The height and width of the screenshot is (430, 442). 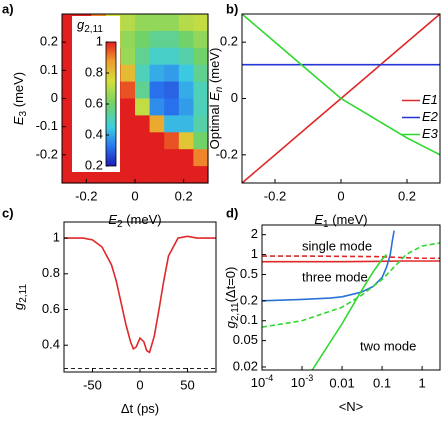 What do you see at coordinates (47, 125) in the screenshot?
I see `y-tick-label: -0.1` at bounding box center [47, 125].